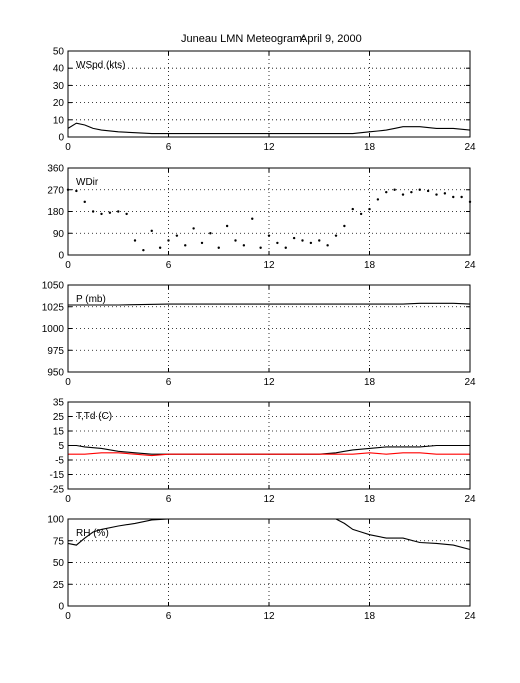 This screenshot has width=520, height=683. What do you see at coordinates (59, 541) in the screenshot?
I see `y-tick-label: 75` at bounding box center [59, 541].